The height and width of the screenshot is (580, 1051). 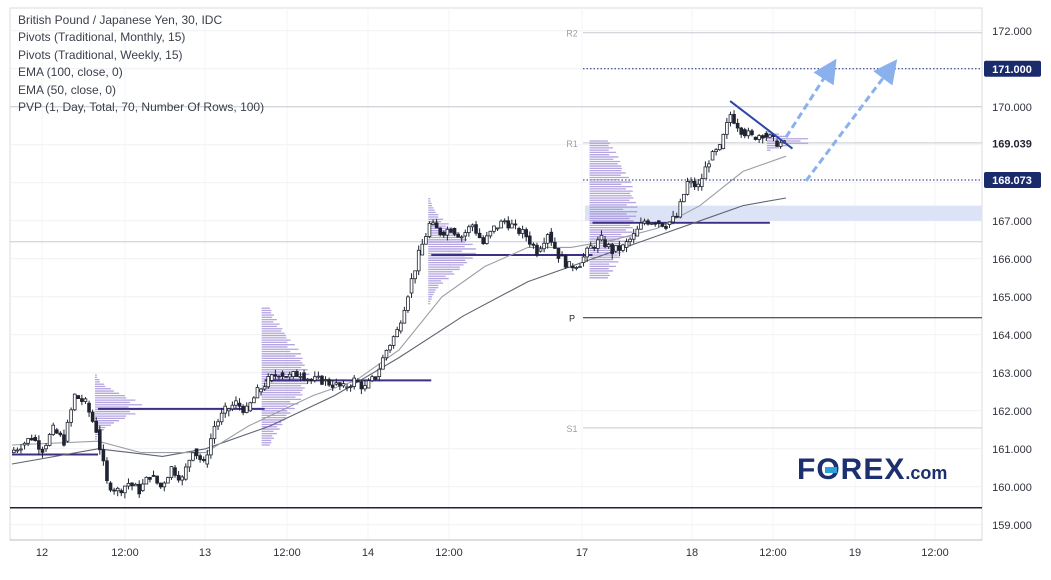 I want to click on pivot-s1-label: S1, so click(x=571, y=429).